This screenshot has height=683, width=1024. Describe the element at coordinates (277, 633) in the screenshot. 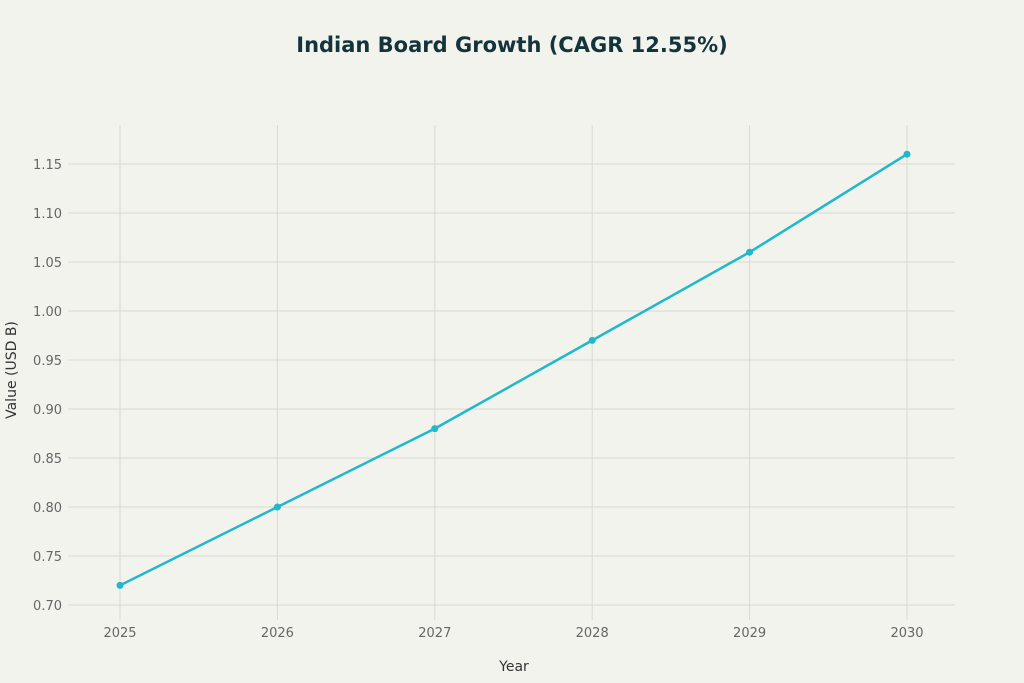

I see `x-tick-label: 2026` at that location.